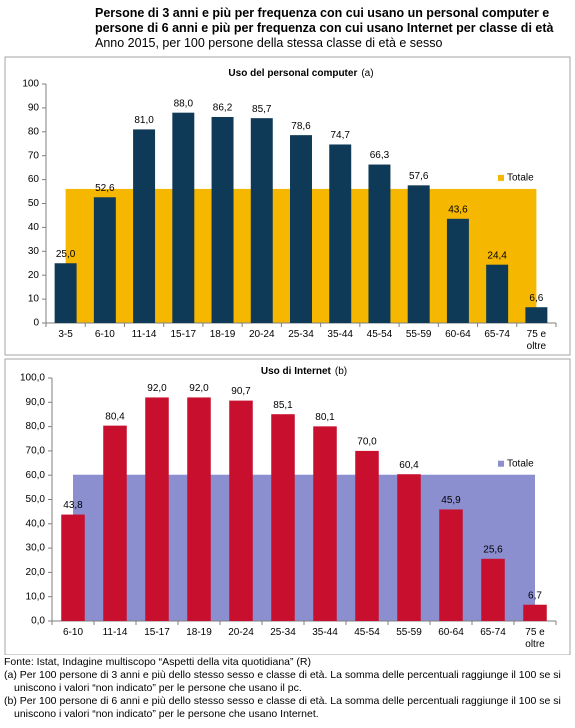 The height and width of the screenshot is (728, 575). I want to click on y-tick-label: 40,0, so click(36, 523).